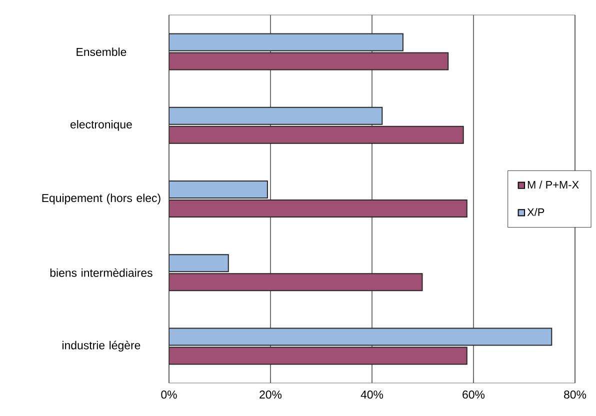  What do you see at coordinates (575, 394) in the screenshot?
I see `x-tick-label: 80%` at bounding box center [575, 394].